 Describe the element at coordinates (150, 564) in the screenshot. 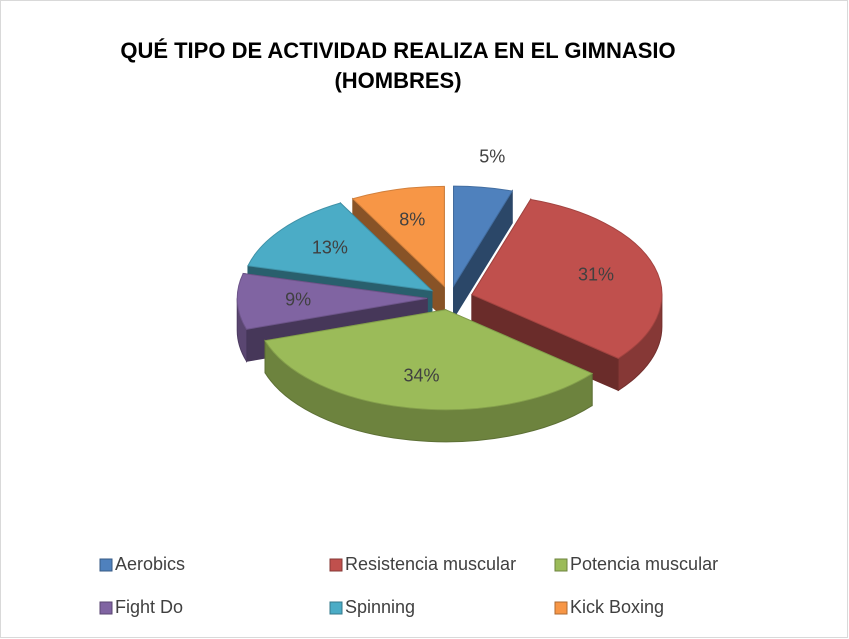

I see `legend-label: Aerobics` at that location.